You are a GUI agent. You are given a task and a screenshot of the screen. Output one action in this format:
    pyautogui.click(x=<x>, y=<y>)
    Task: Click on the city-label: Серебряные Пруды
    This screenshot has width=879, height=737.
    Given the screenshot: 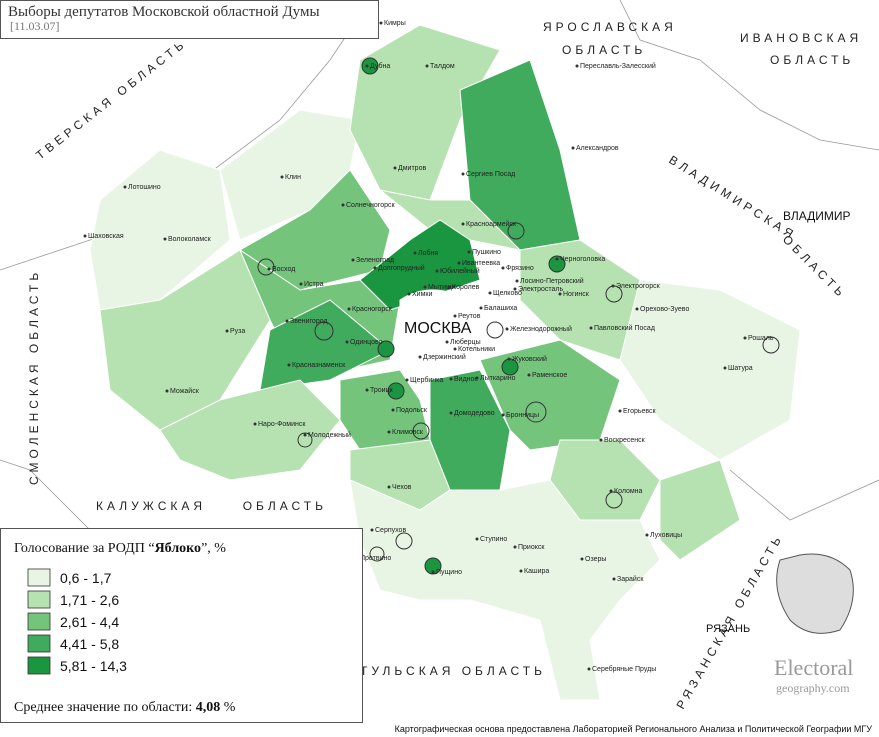 What is the action you would take?
    pyautogui.click(x=624, y=669)
    